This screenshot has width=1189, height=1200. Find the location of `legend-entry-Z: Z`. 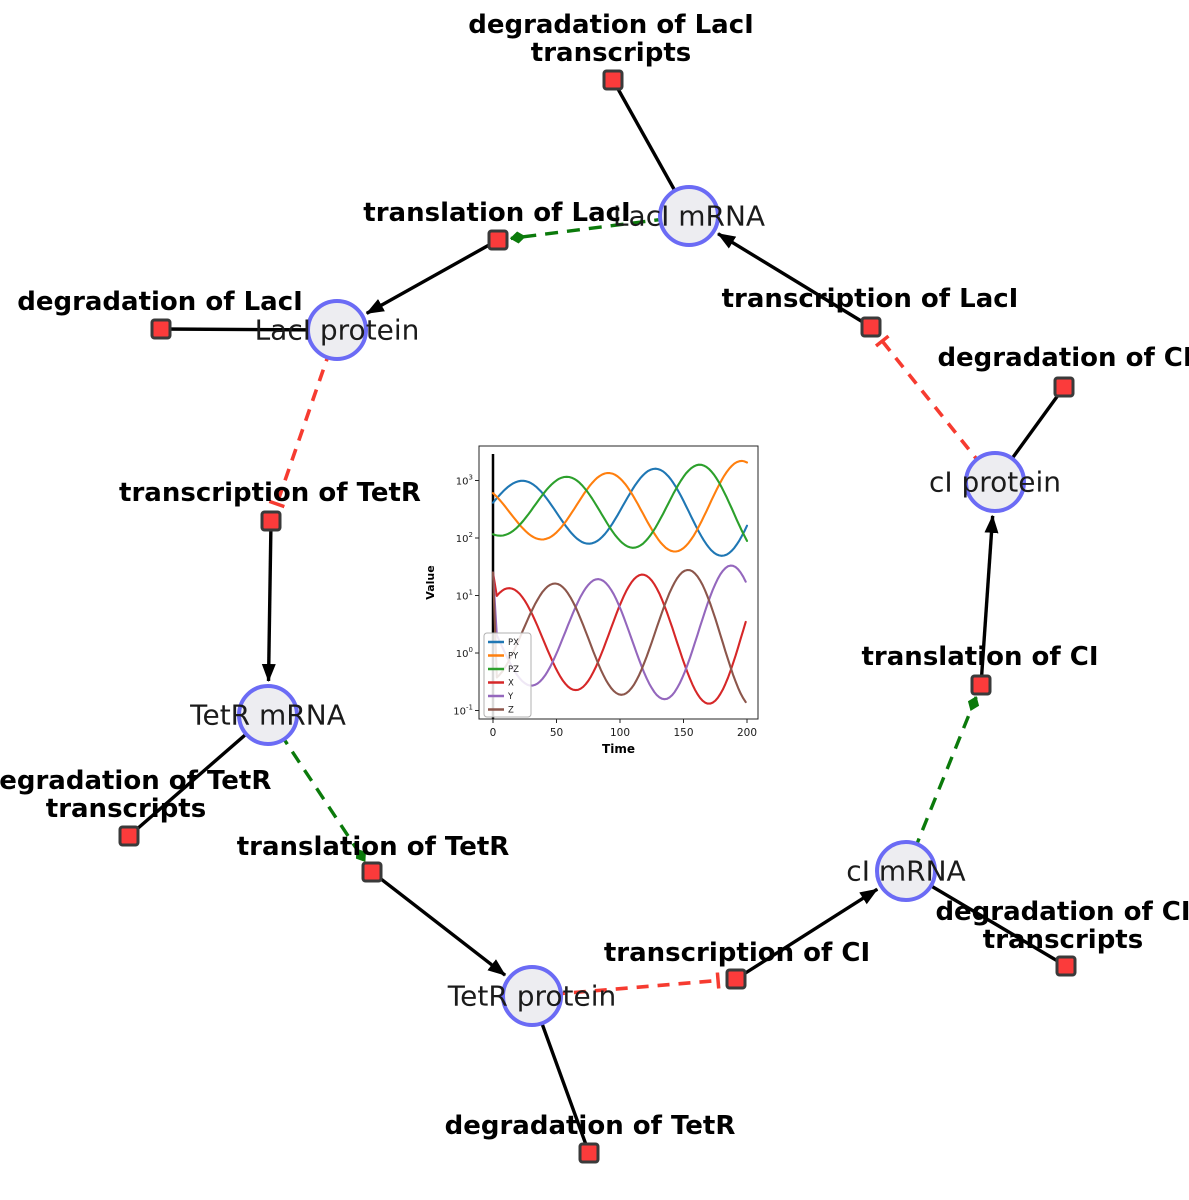

legend-entry-Z: Z is located at coordinates (511, 711).